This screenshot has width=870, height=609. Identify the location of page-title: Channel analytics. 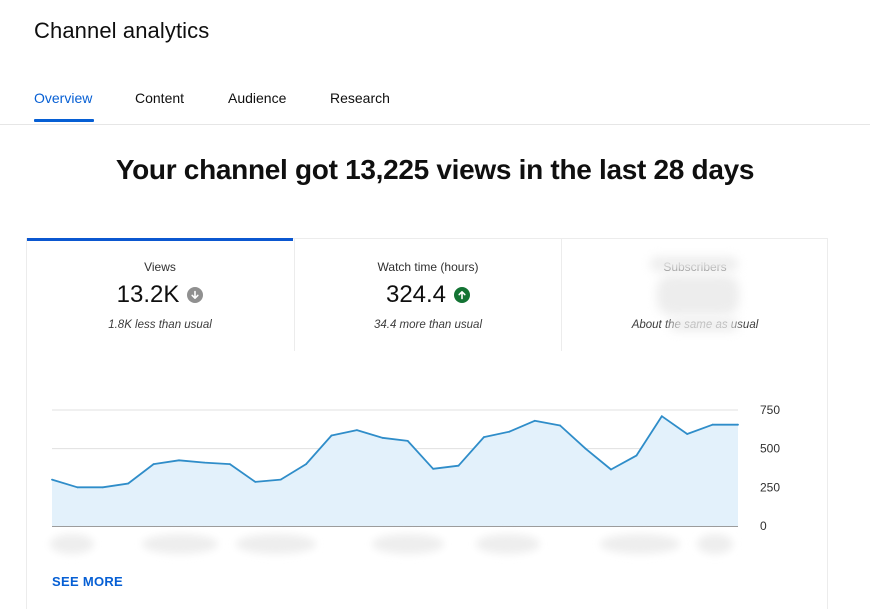
(122, 30).